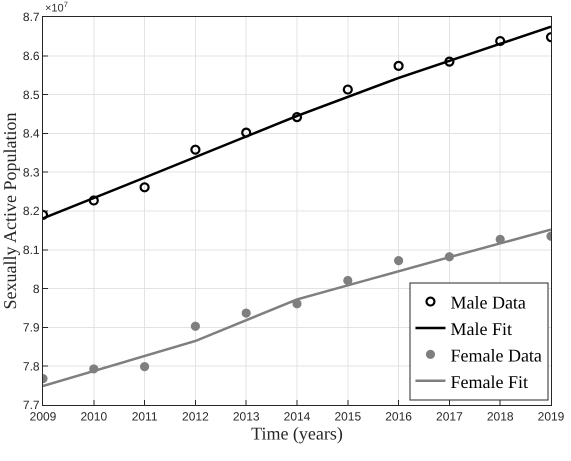 The image size is (571, 461). Describe the element at coordinates (31, 172) in the screenshot. I see `y-tick-label: 8.3` at that location.